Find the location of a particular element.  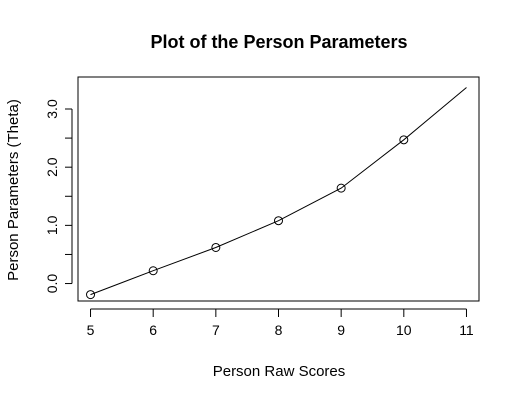

x-tick-label: 8 is located at coordinates (279, 330).